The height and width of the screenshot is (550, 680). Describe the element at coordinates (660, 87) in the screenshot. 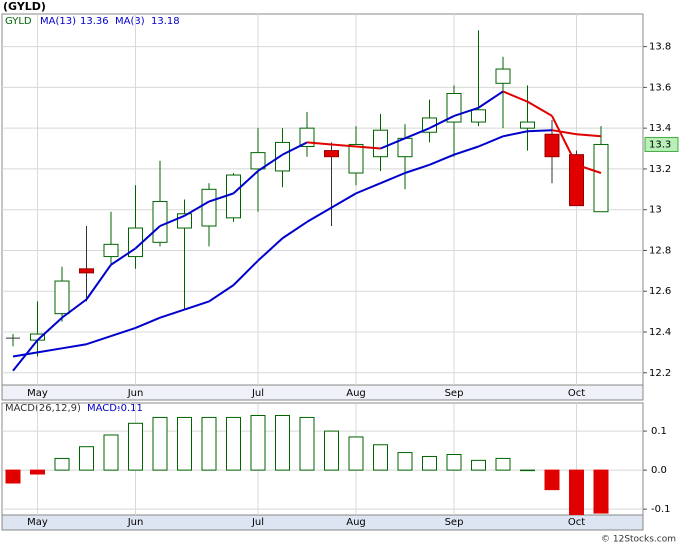

I see `y-tick-label: 13.6` at that location.